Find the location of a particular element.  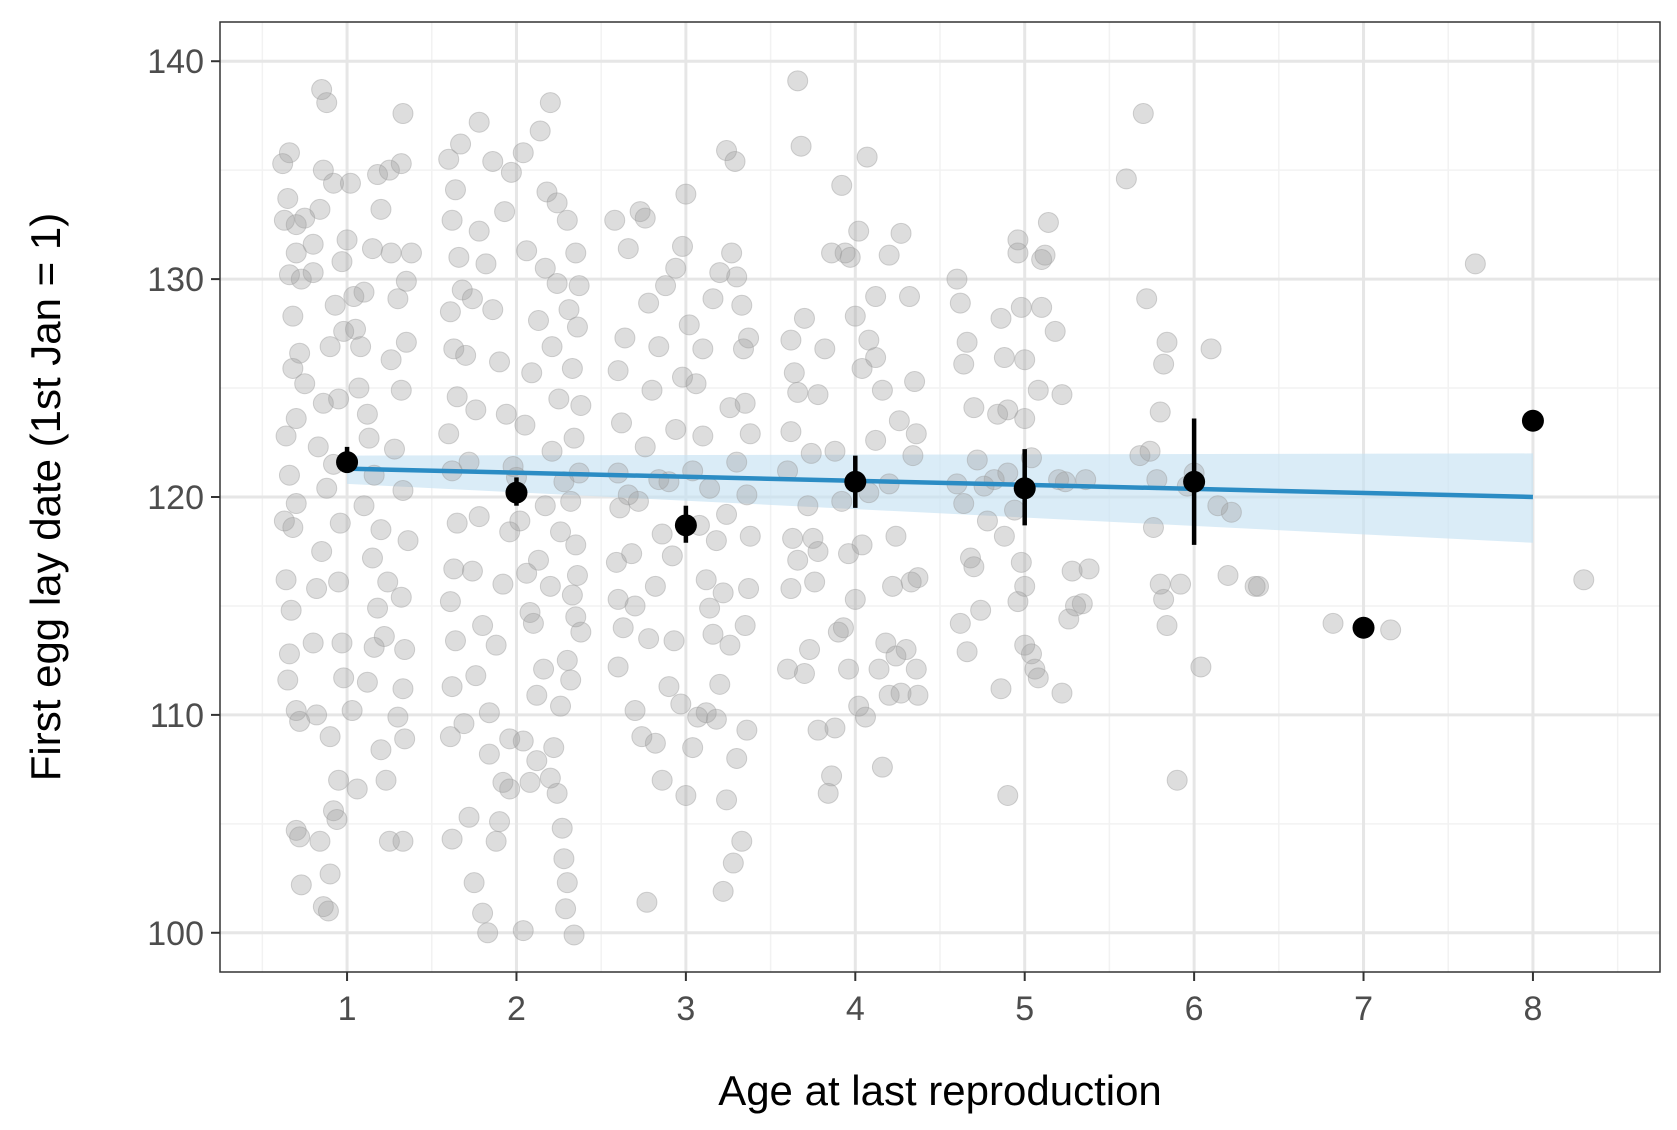

y-tick-label: 130 is located at coordinates (175, 280).